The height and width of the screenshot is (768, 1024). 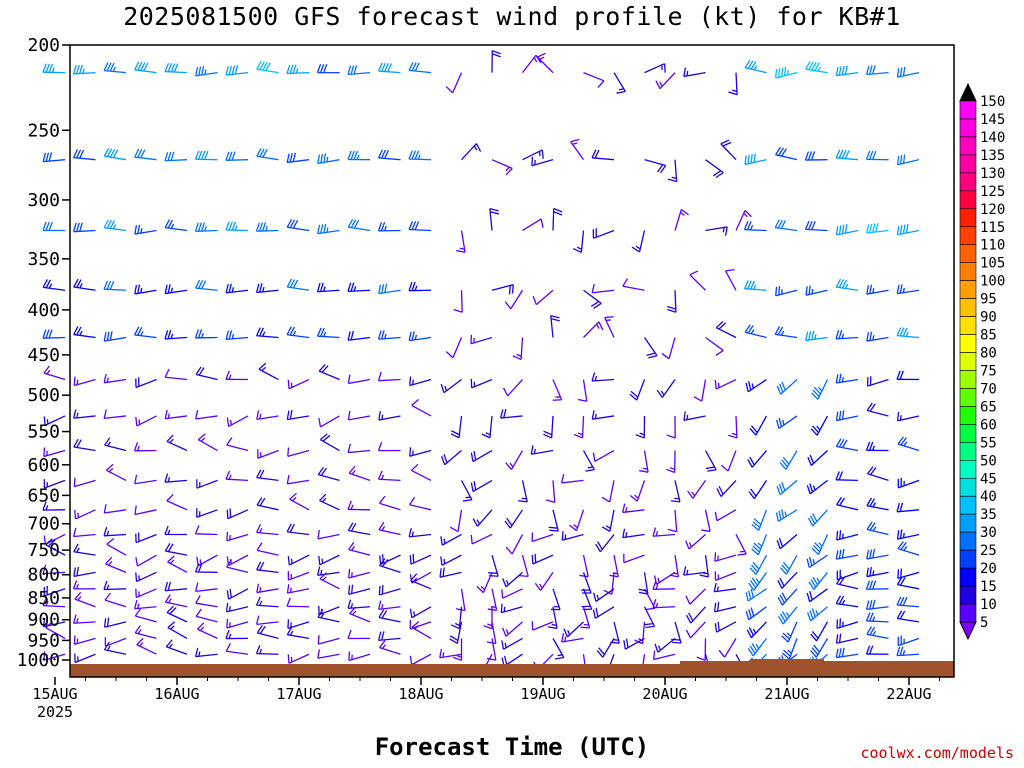 What do you see at coordinates (937, 753) in the screenshot?
I see `source-credit: coolwx.com/models` at bounding box center [937, 753].